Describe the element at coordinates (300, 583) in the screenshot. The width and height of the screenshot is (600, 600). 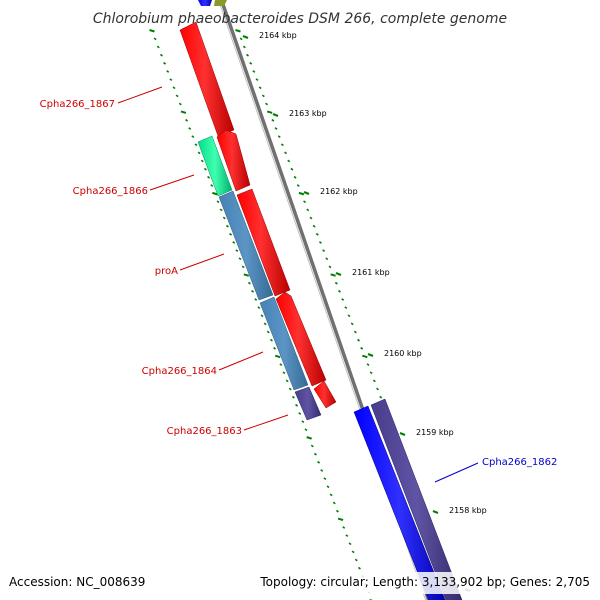
I see `footer-background` at that location.